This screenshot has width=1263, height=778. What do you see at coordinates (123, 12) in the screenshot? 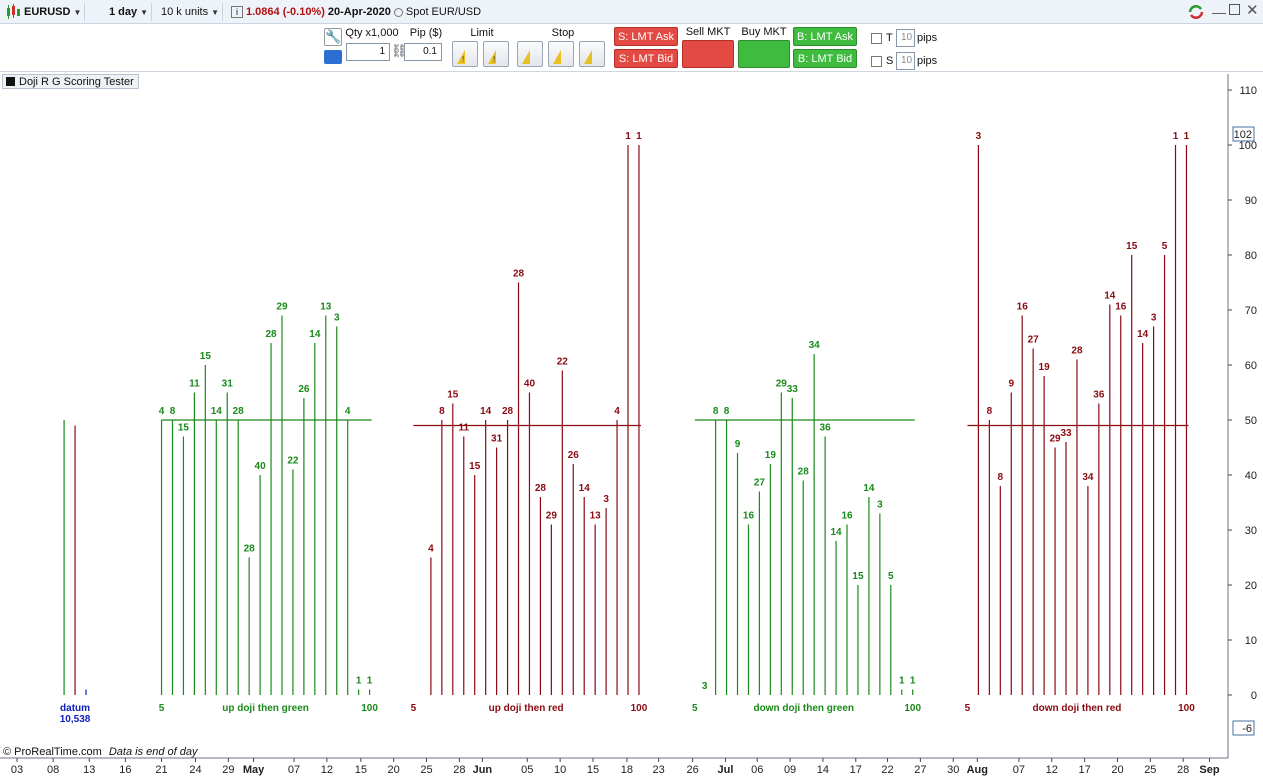
I see `timeframe-label: 1 day` at bounding box center [123, 12].